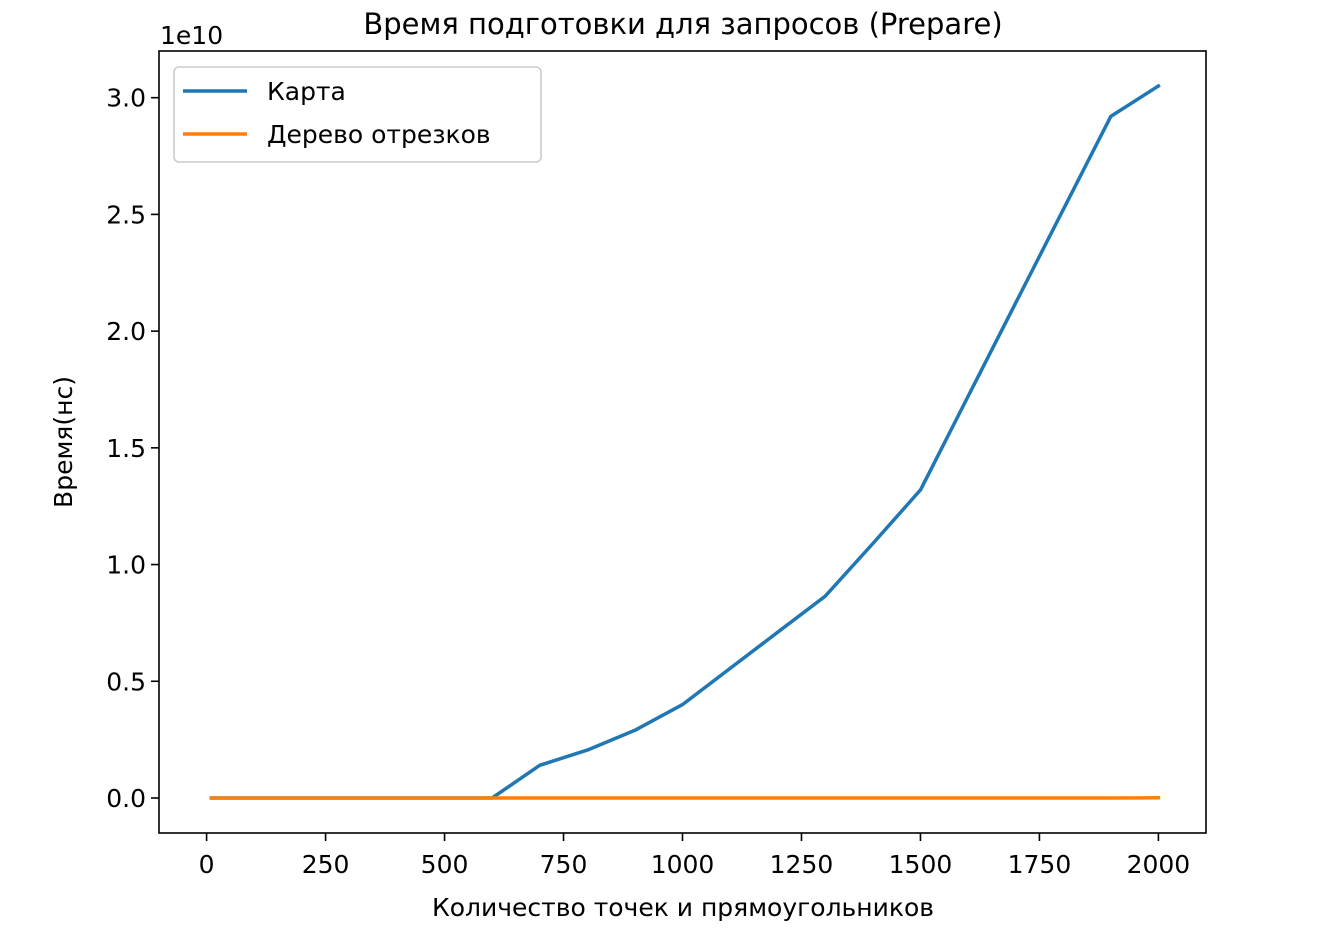 The width and height of the screenshot is (1320, 930). What do you see at coordinates (207, 864) in the screenshot?
I see `x-tick-label: 0` at bounding box center [207, 864].